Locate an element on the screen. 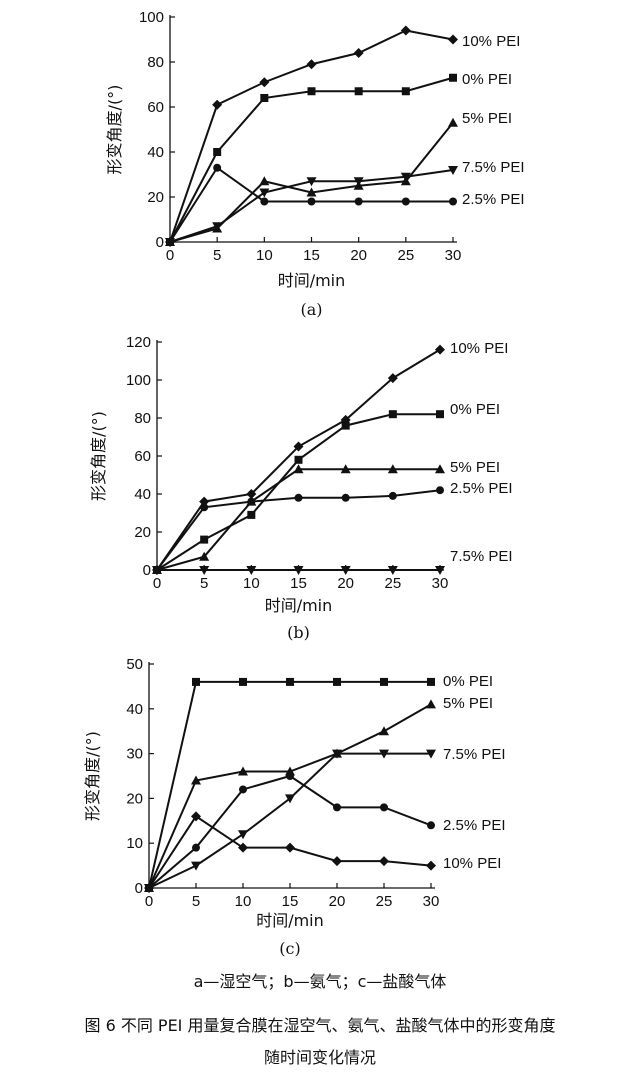 The image size is (640, 1074). y-tick-label: 120 is located at coordinates (138, 342).